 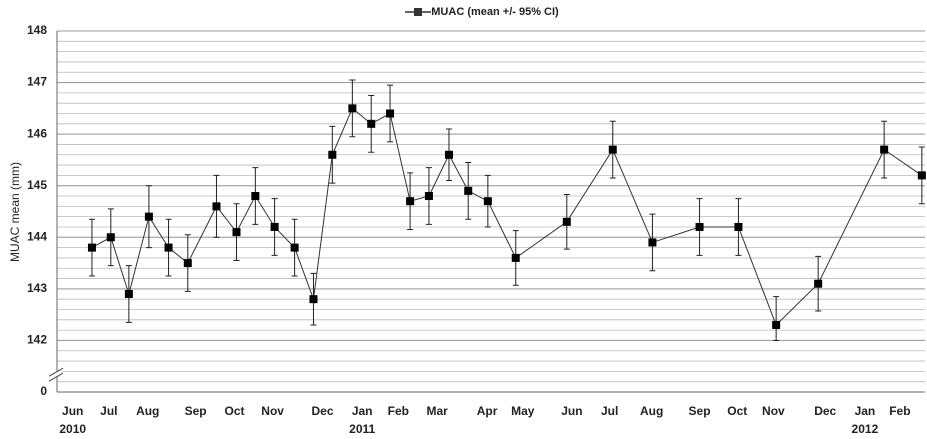 I want to click on y-tick-label: 144, so click(x=37, y=236).